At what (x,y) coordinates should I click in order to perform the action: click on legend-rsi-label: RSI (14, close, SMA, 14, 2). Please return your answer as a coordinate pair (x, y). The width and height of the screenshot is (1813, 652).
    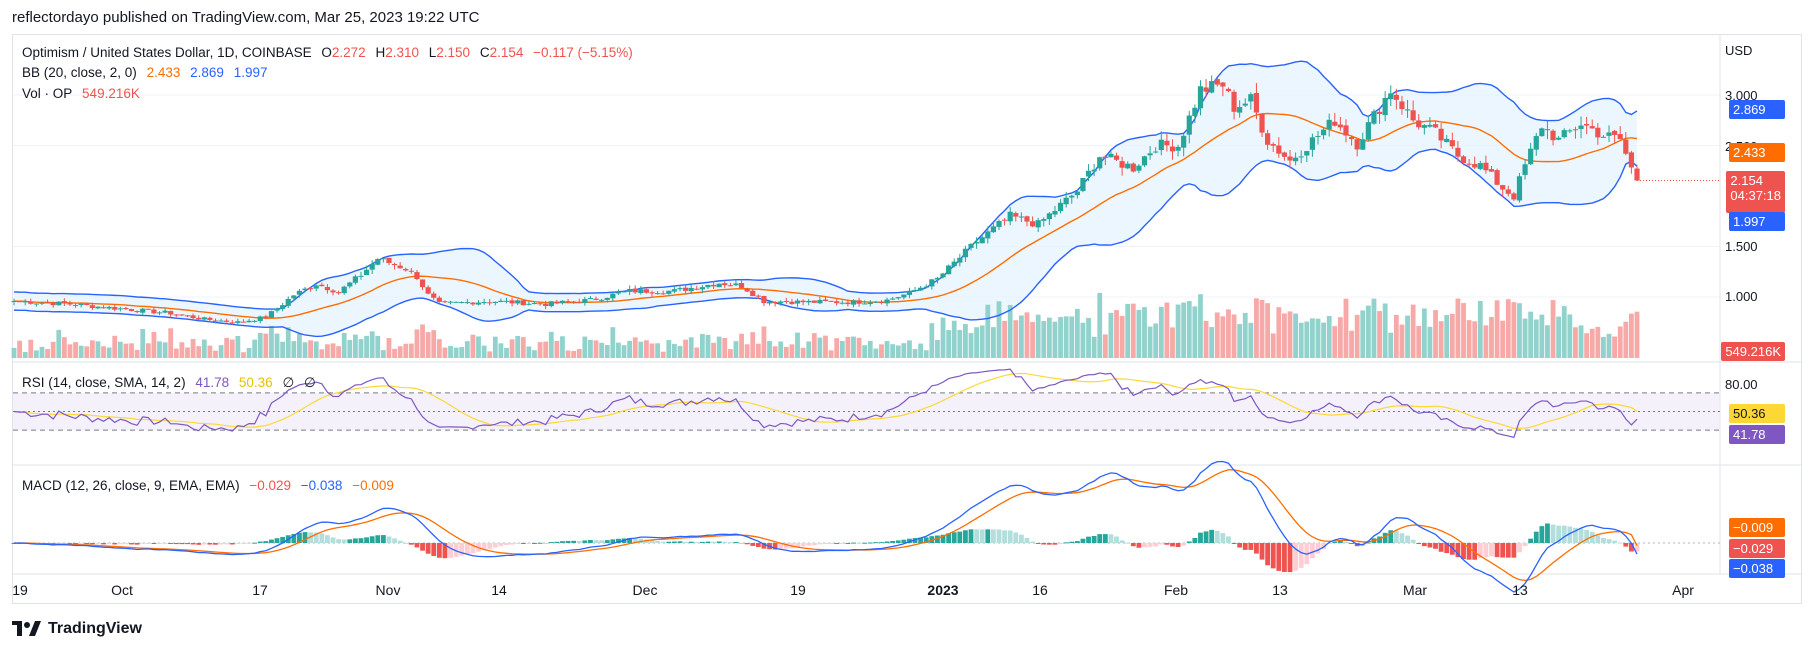
    Looking at the image, I should click on (104, 382).